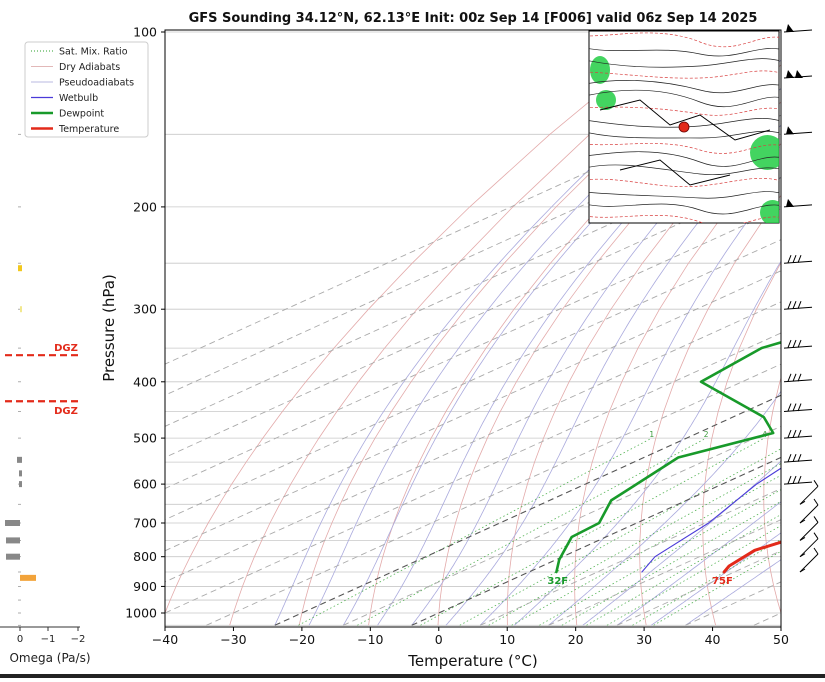  Describe the element at coordinates (507, 639) in the screenshot. I see `x-tick-label: 10` at that location.